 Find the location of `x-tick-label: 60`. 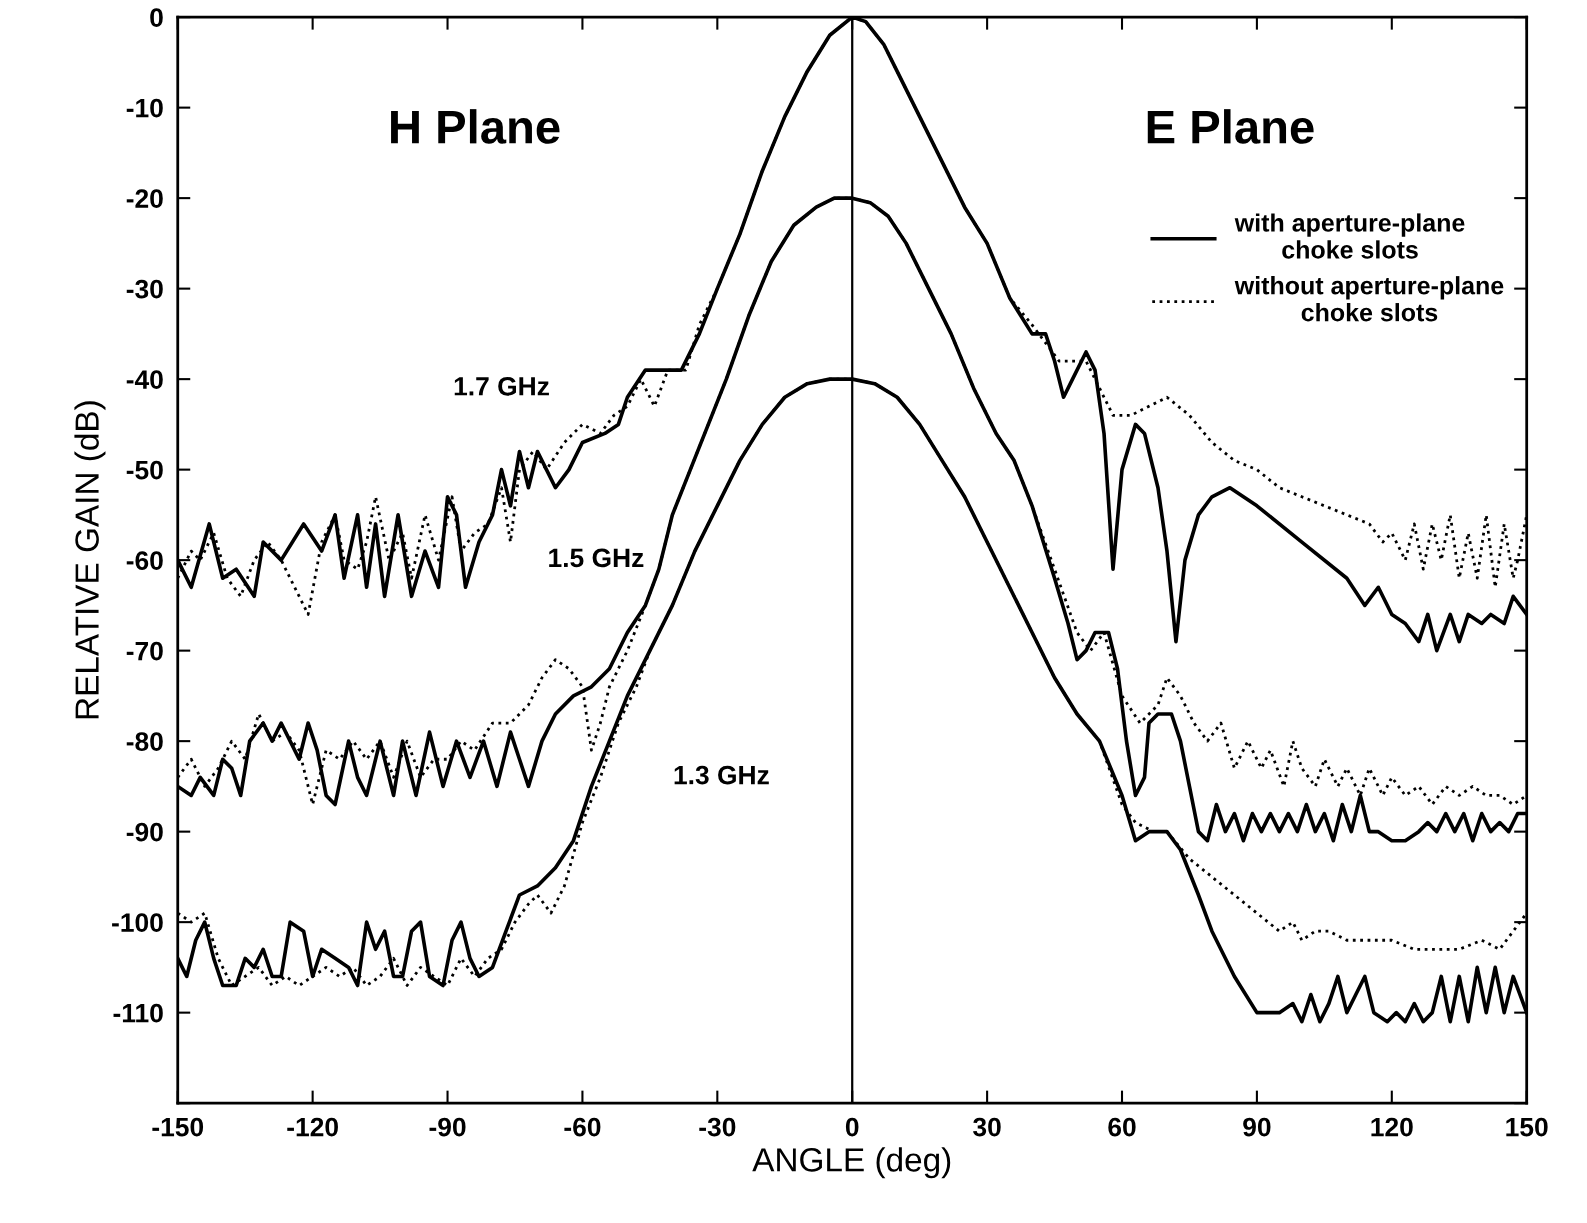

x-tick-label: 60 is located at coordinates (1122, 1127).